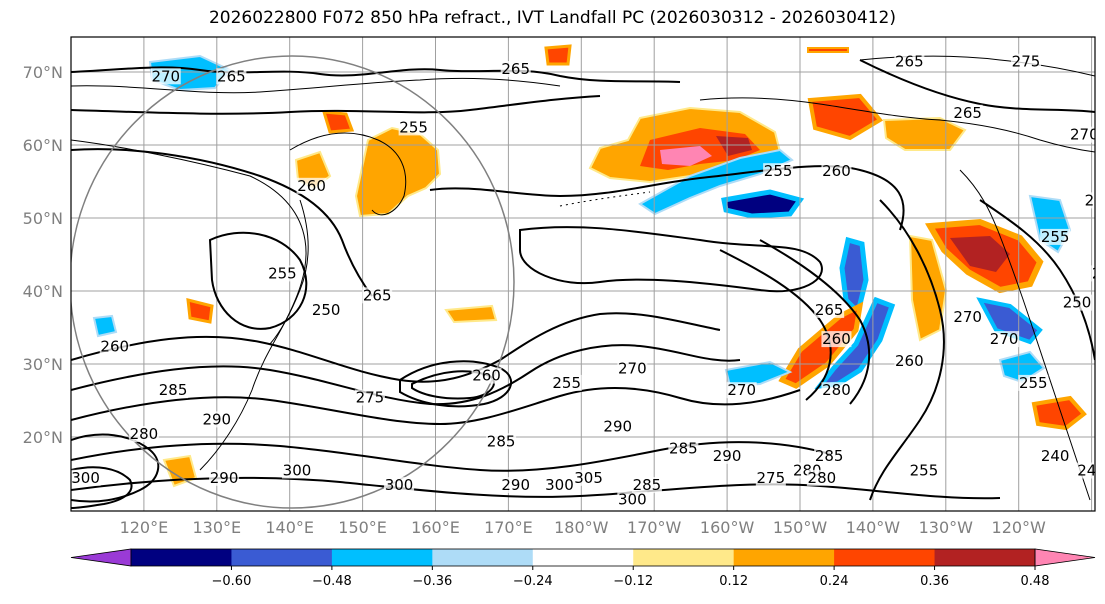 This screenshot has width=1105, height=604. Describe the element at coordinates (686, 156) in the screenshot. I see `shade-pink-bering` at that location.